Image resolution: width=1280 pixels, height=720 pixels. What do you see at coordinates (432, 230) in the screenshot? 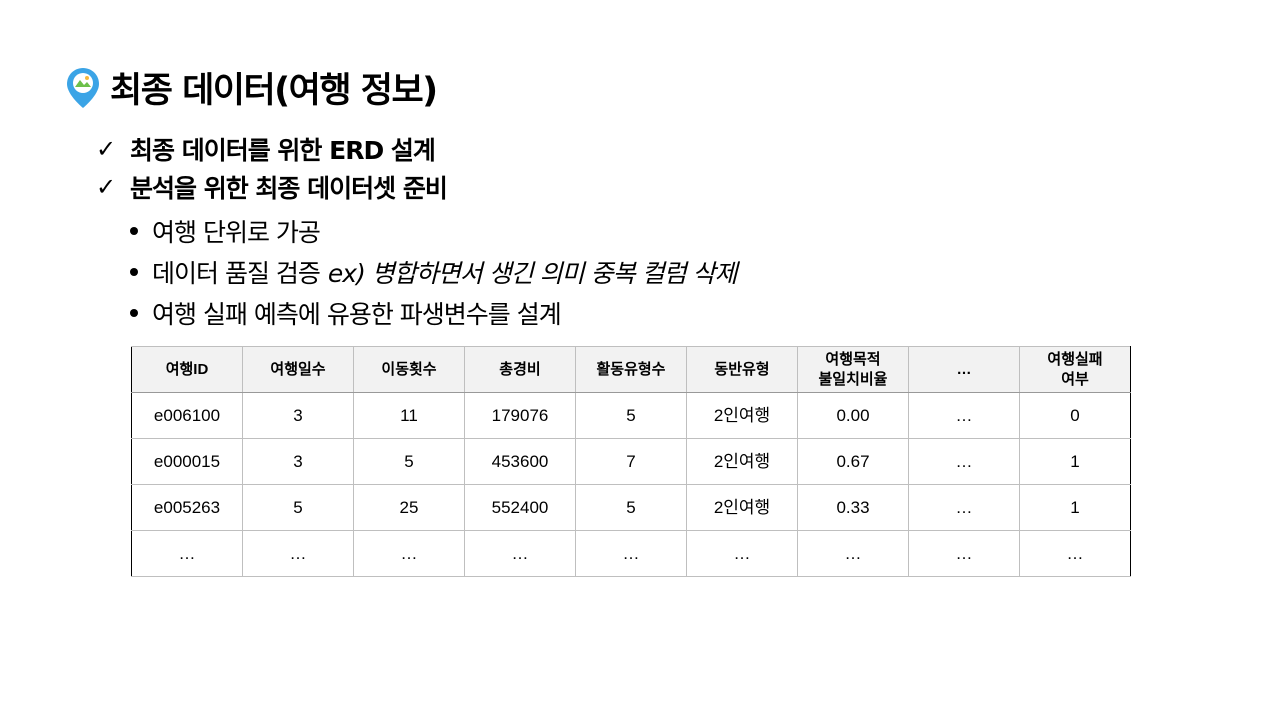
I see `bullet-item: 여행 단위로 가공` at bounding box center [432, 230].